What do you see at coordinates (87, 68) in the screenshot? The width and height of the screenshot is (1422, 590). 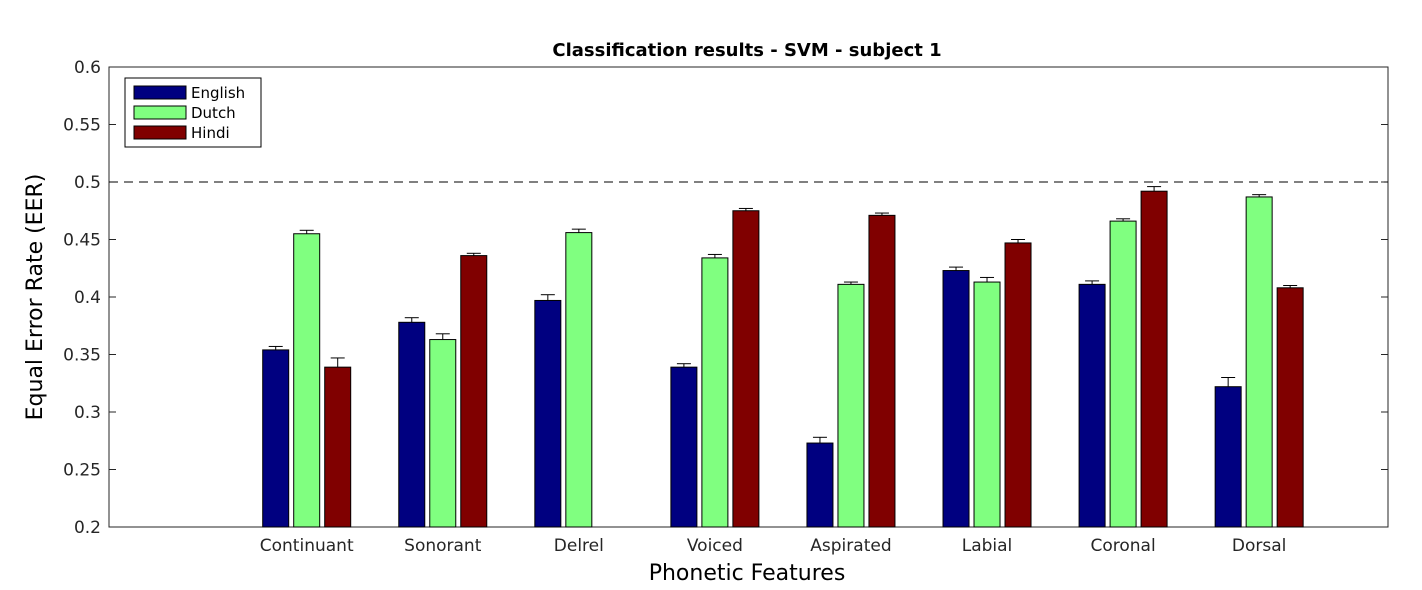 I see `y-tick-label: 0.6` at bounding box center [87, 68].